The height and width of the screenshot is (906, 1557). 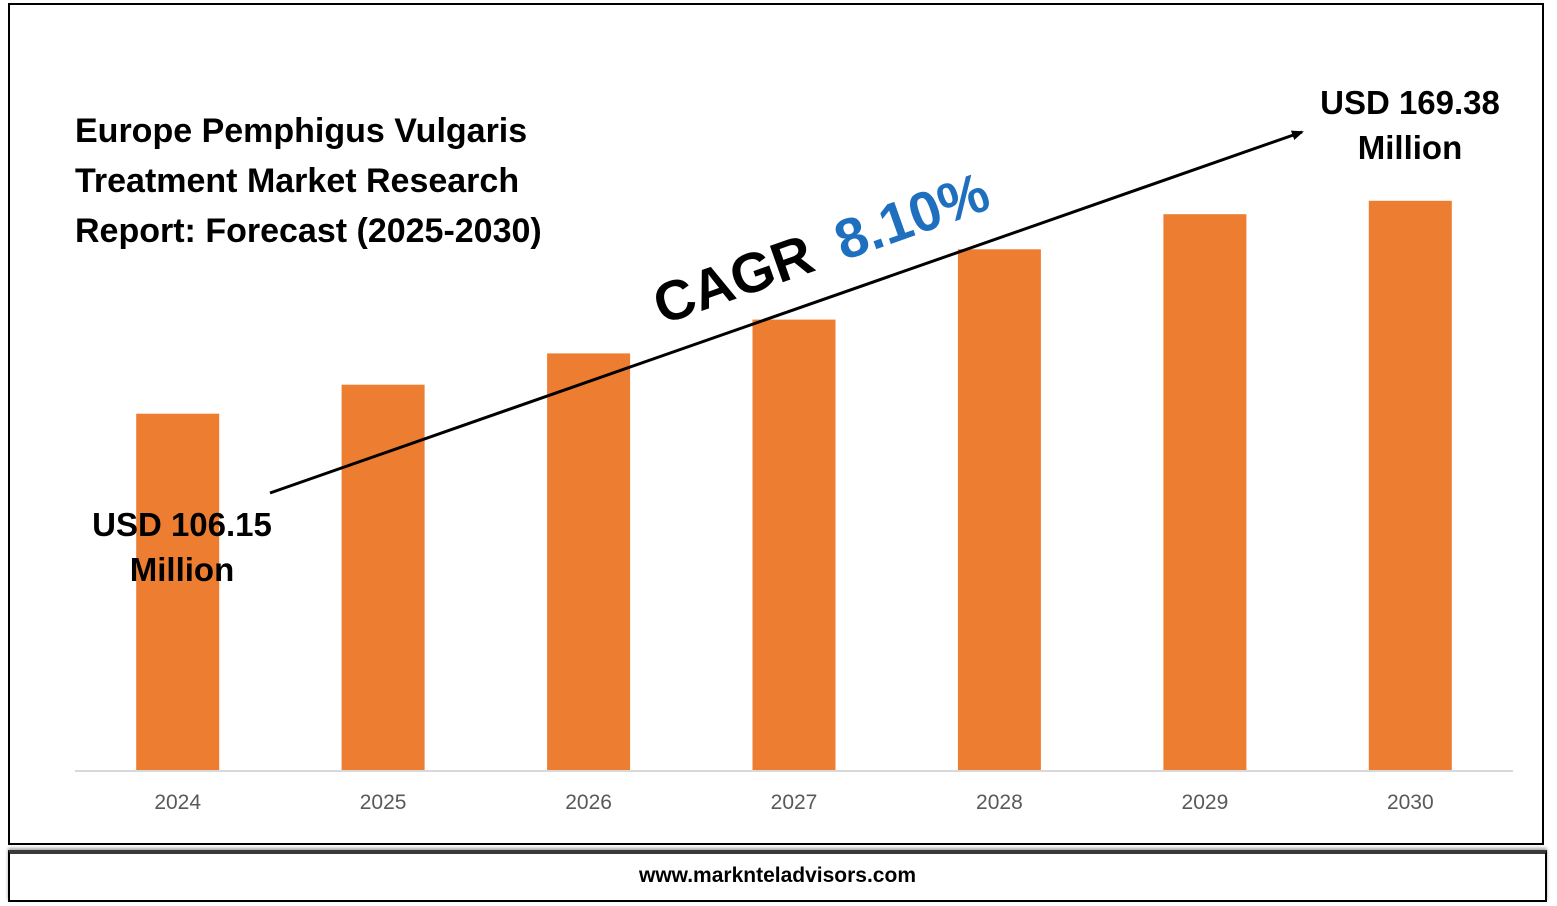 I want to click on chart-title-line-3: Report: Forecast (2025-2030), so click(x=308, y=231).